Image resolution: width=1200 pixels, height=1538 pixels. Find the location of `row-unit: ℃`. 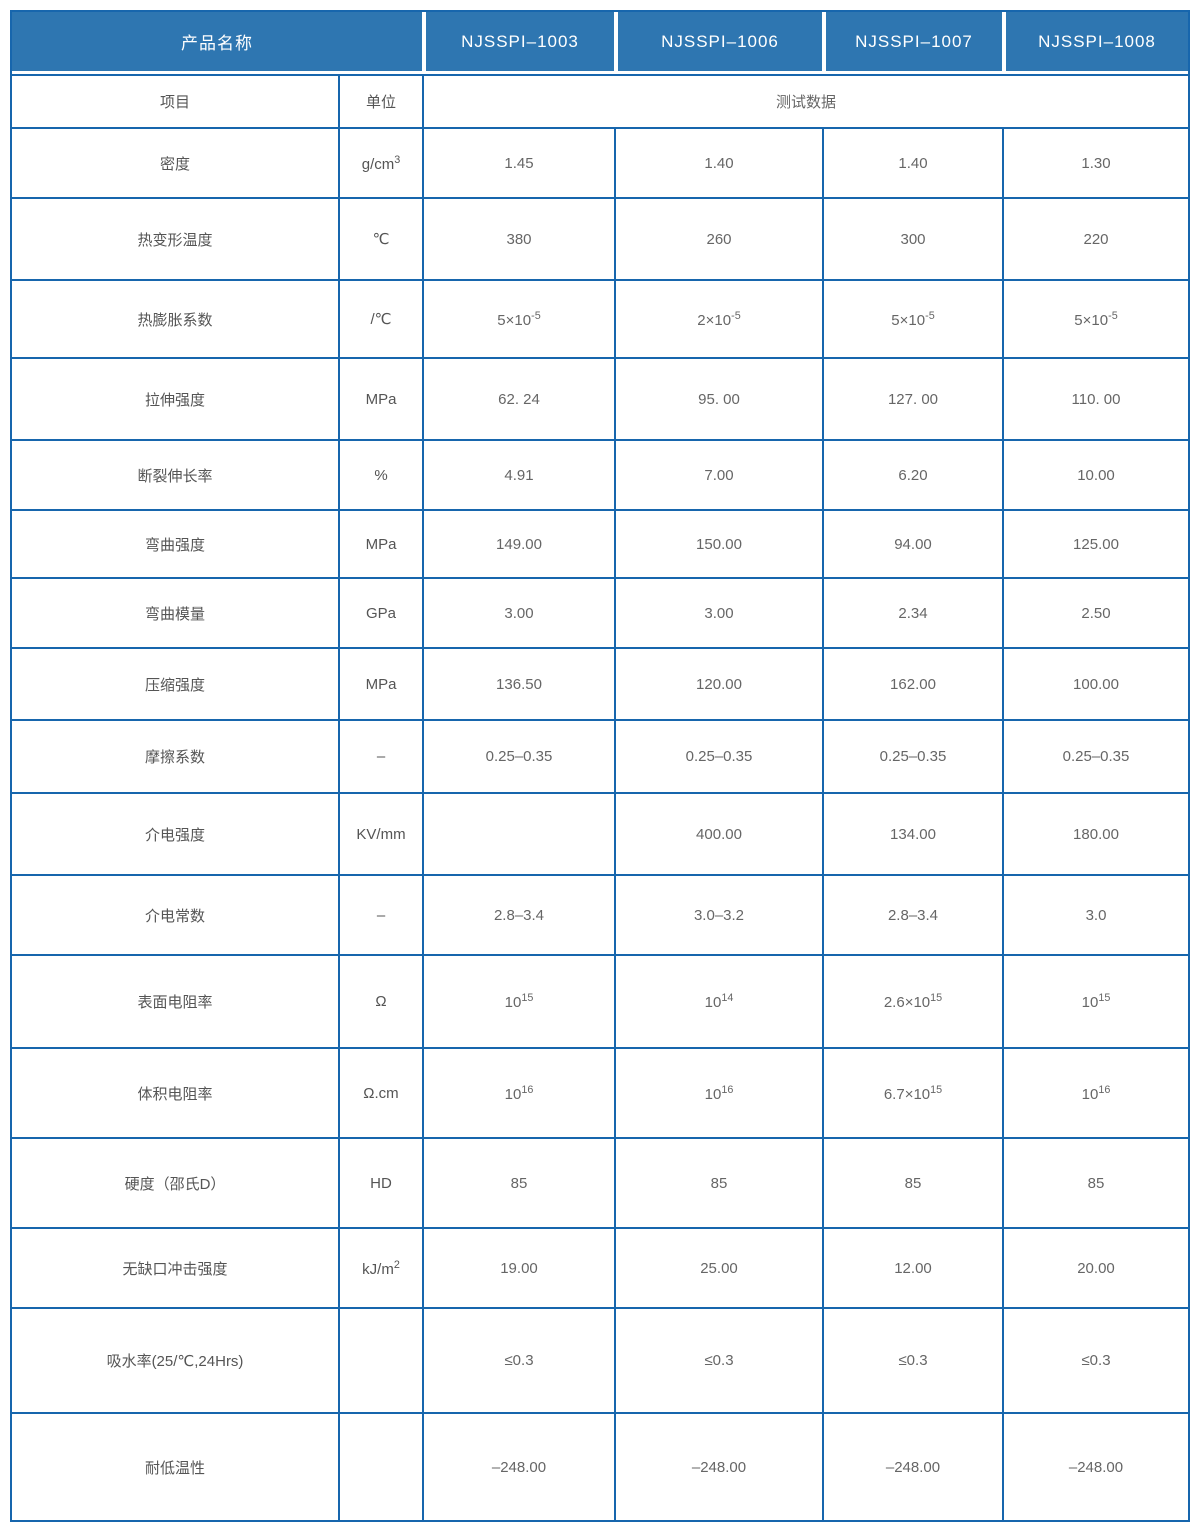

row-unit: ℃ is located at coordinates (380, 238).